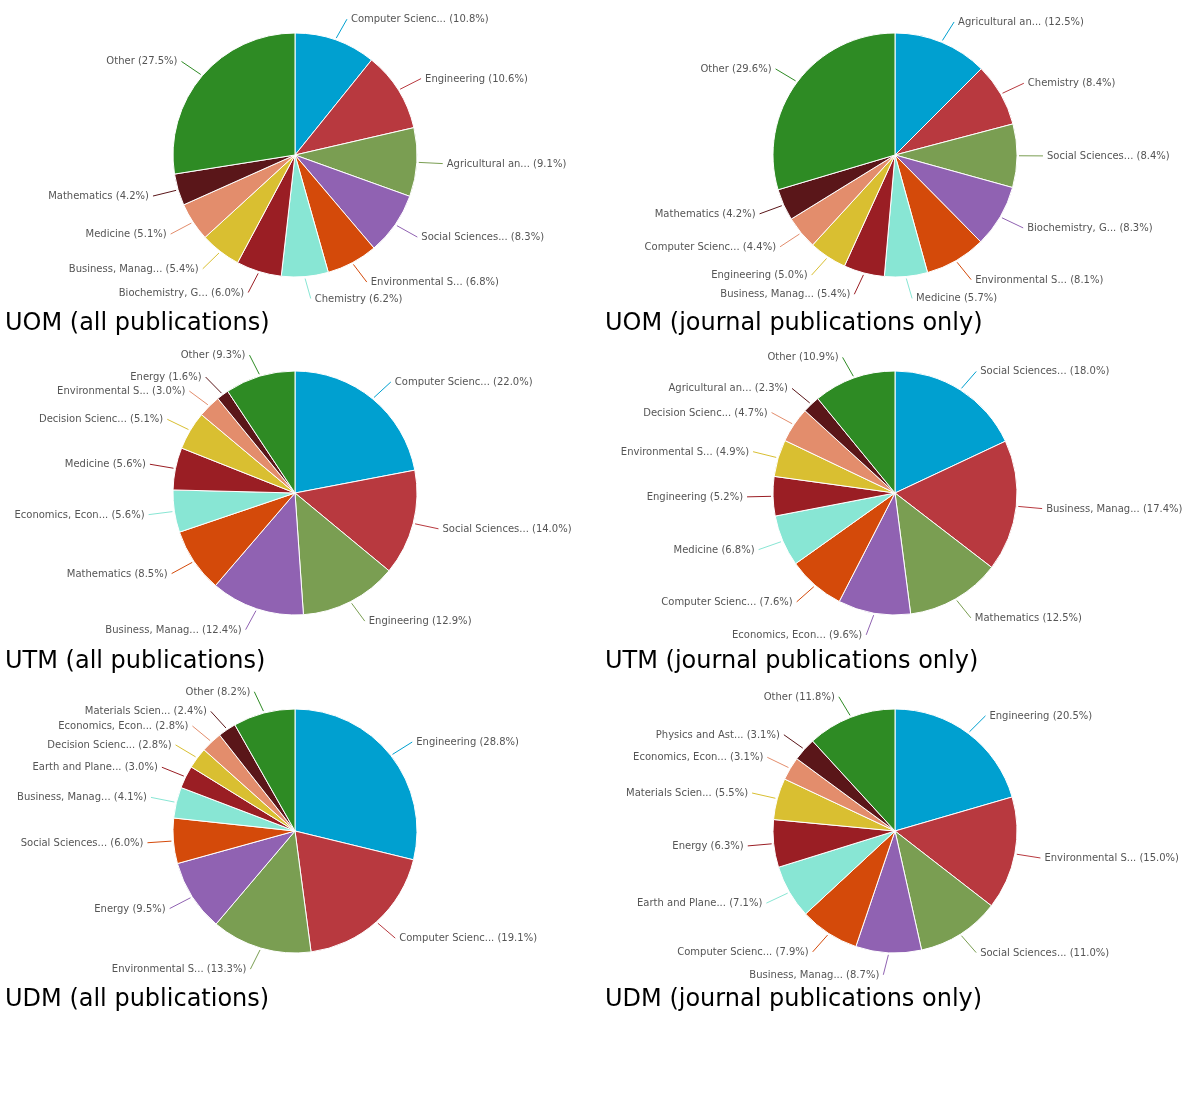 The height and width of the screenshot is (1095, 1200). Describe the element at coordinates (1021, 21) in the screenshot. I see `slice-label: Agricultural an... (12.5%)` at that location.